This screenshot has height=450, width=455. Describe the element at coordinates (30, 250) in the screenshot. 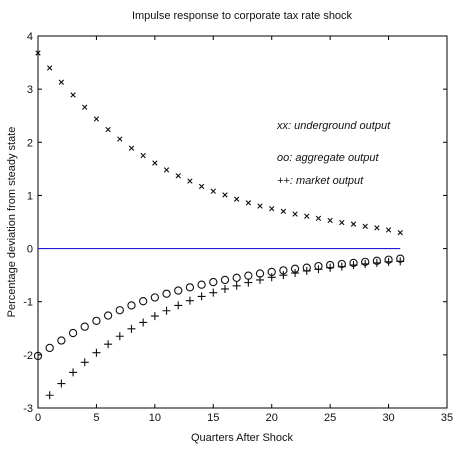

I see `y-tick-label: 0` at that location.